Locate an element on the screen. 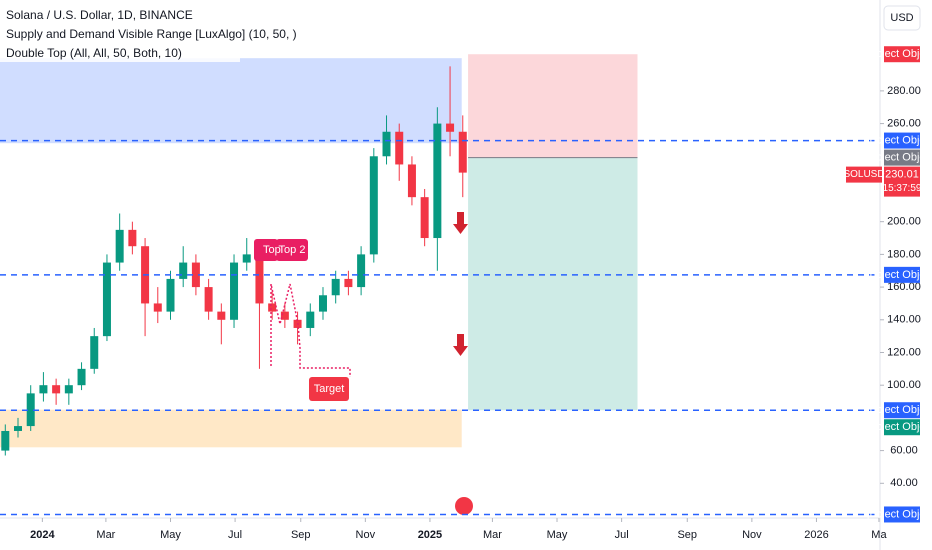  y-tick-label: 40.00 is located at coordinates (904, 483).